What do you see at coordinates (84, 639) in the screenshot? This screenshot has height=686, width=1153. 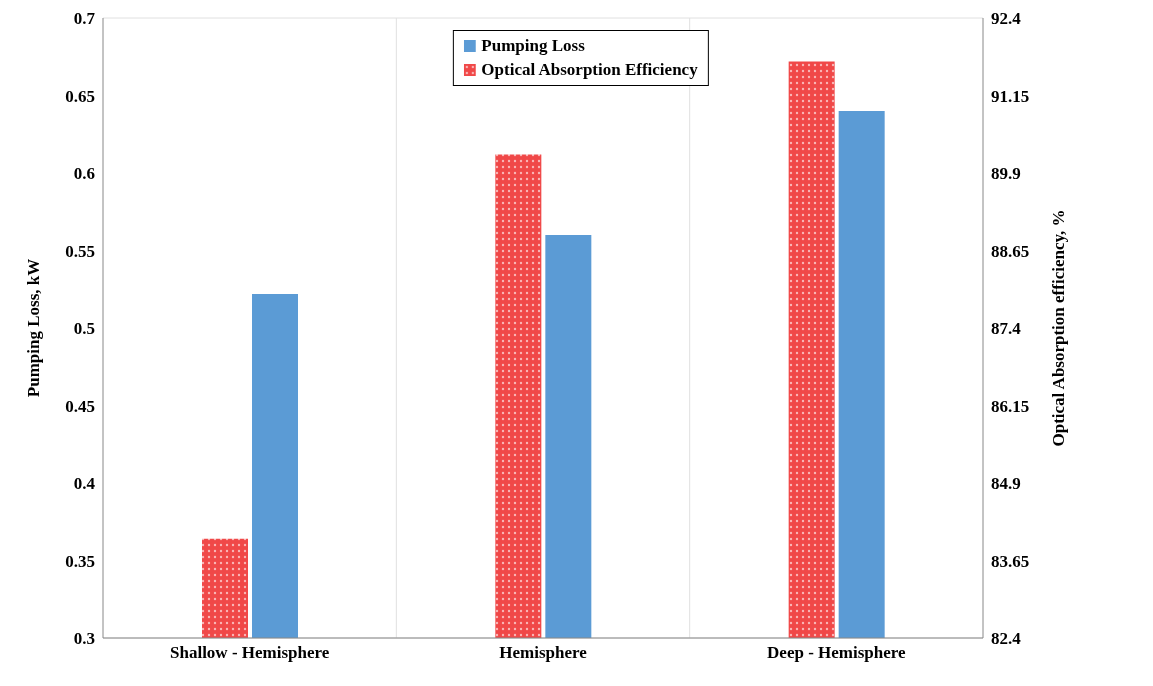 I see `y-tick-label: 0.3` at bounding box center [84, 639].